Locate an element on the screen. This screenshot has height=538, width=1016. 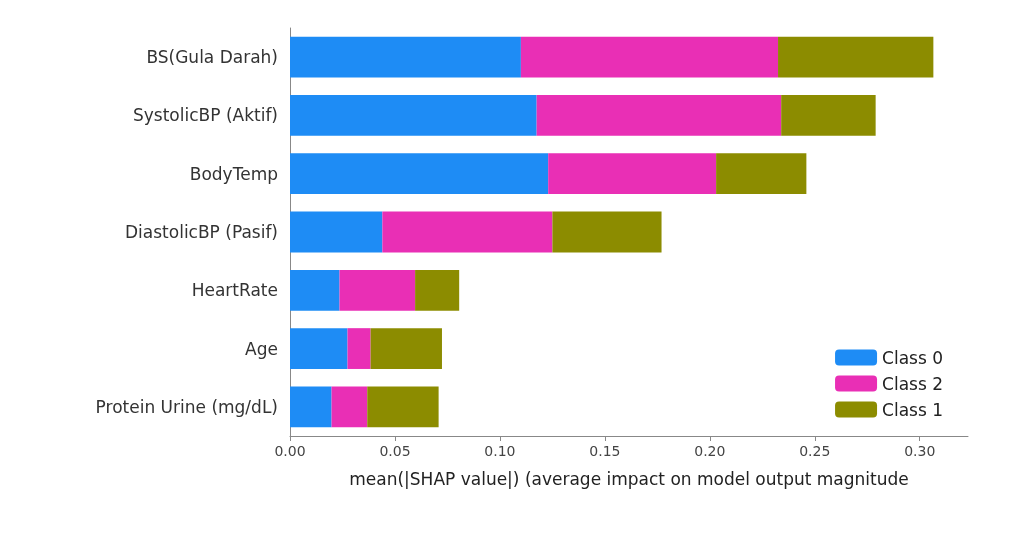
y-tick-label: BodyTemp is located at coordinates (233, 173).